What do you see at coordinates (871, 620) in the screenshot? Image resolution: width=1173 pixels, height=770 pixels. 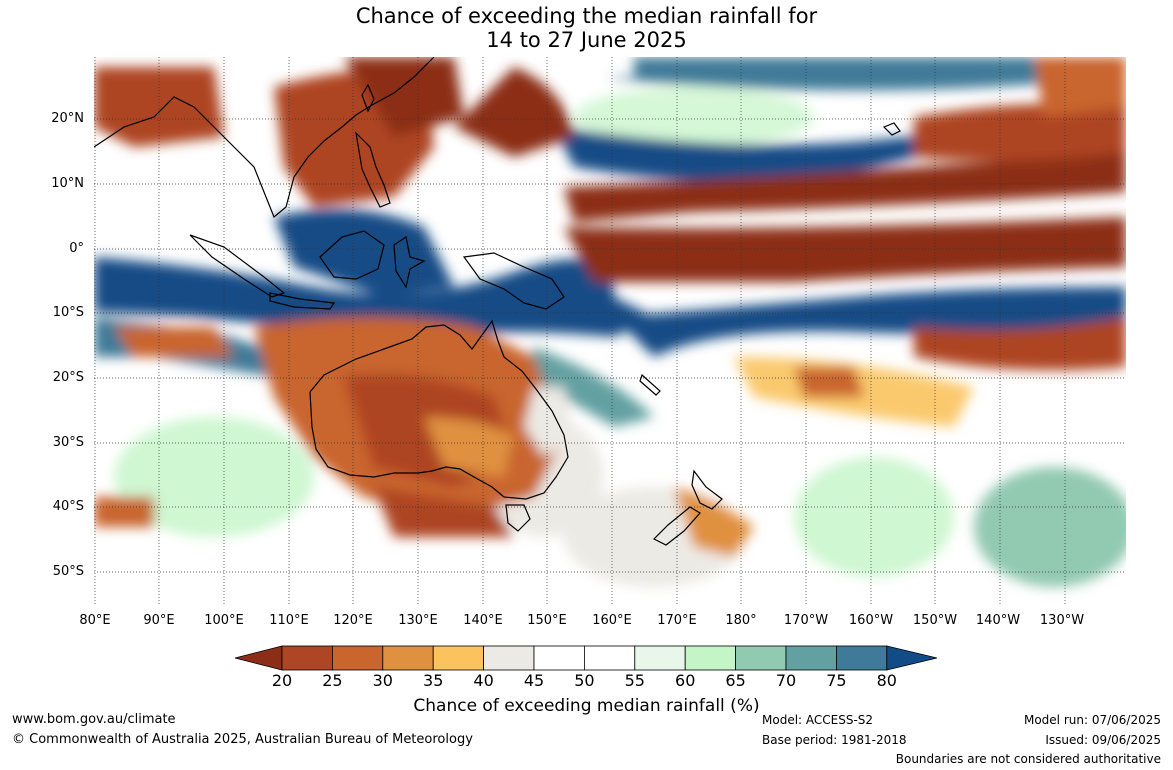 I see `lon-label-160w: 160°W` at bounding box center [871, 620].